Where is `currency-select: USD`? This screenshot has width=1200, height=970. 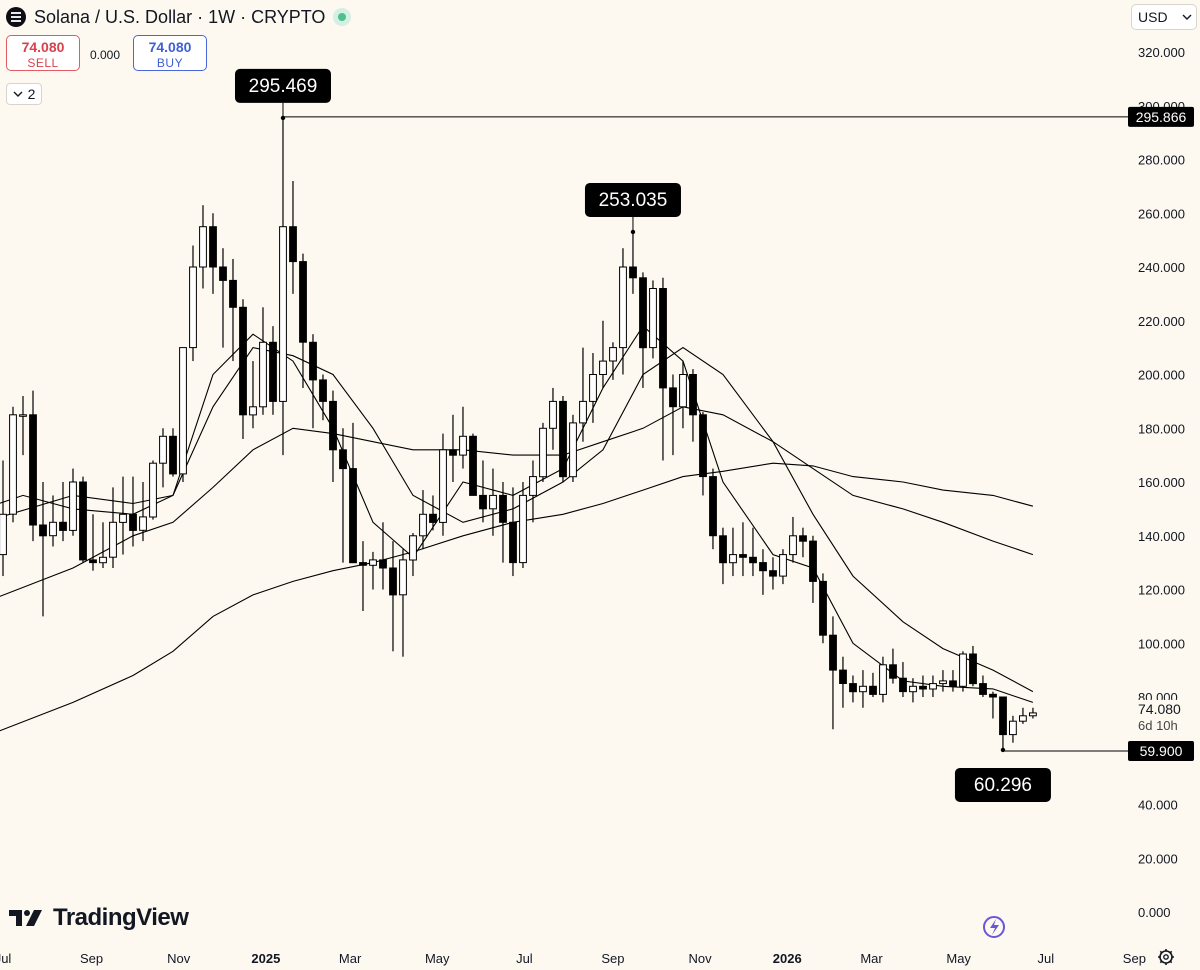 currency-select: USD is located at coordinates (1164, 17).